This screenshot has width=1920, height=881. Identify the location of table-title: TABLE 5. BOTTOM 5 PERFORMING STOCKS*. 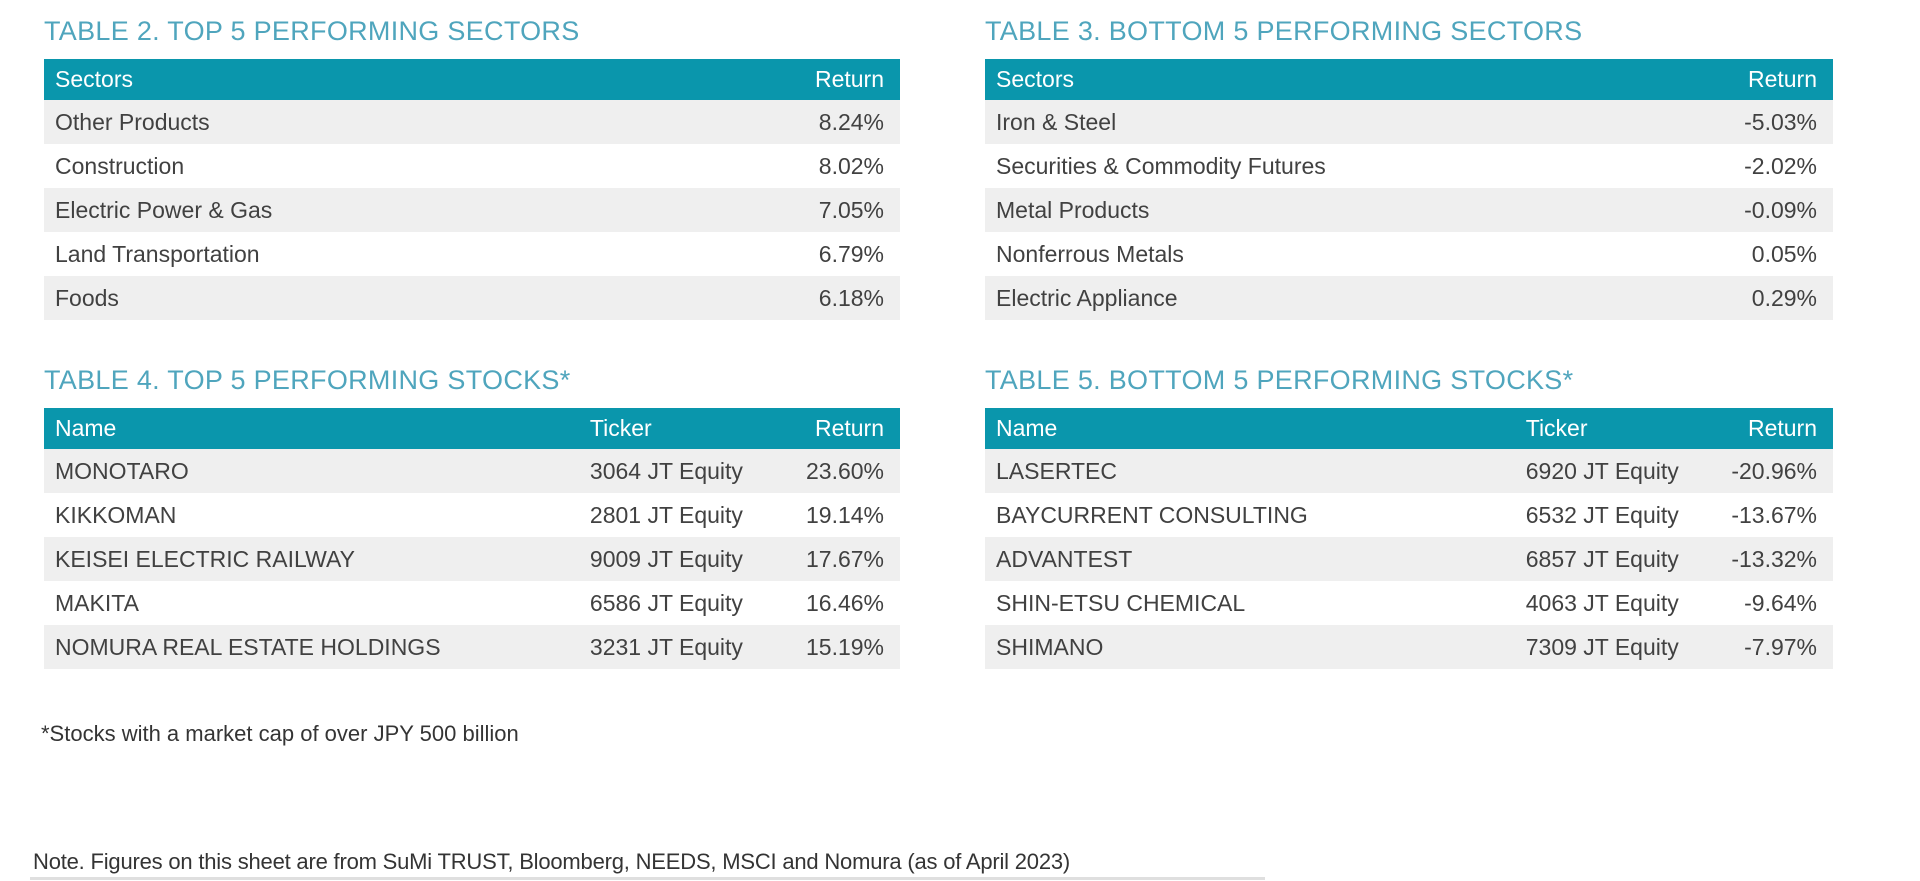
(1279, 380).